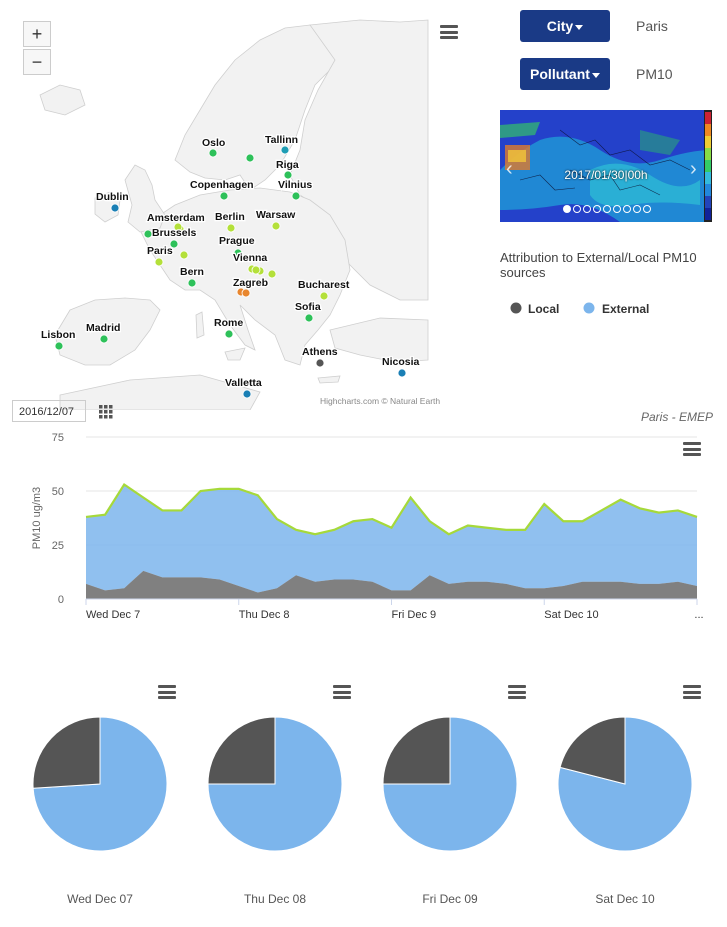 This screenshot has height=927, width=727. What do you see at coordinates (276, 226) in the screenshot?
I see `city-marker-warsaw` at bounding box center [276, 226].